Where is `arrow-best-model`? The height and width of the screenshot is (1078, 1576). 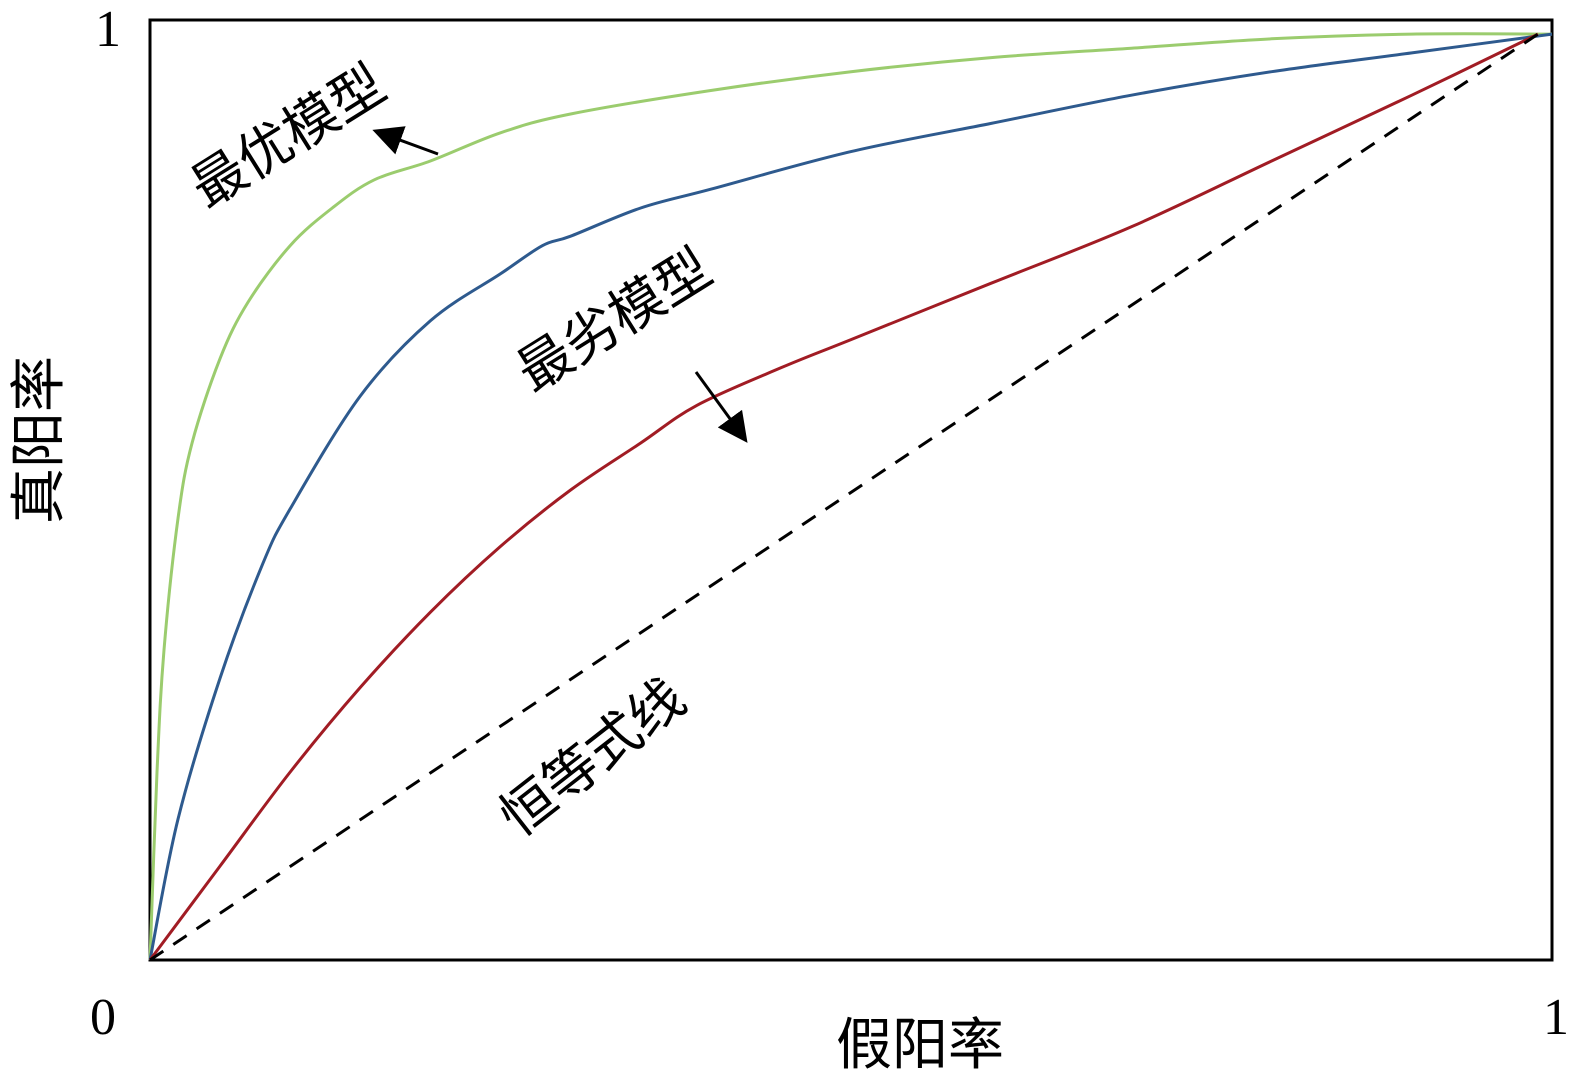
arrow-best-model is located at coordinates (405, 141).